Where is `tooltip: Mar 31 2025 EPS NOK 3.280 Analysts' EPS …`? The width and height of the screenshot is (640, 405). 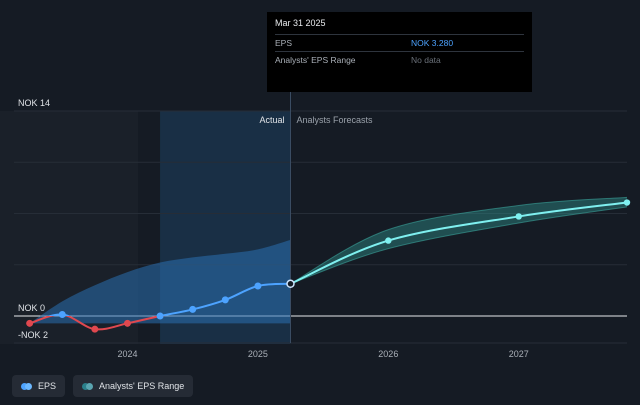
tooltip: Mar 31 2025 EPS NOK 3.280 Analysts' EPS … is located at coordinates (399, 52).